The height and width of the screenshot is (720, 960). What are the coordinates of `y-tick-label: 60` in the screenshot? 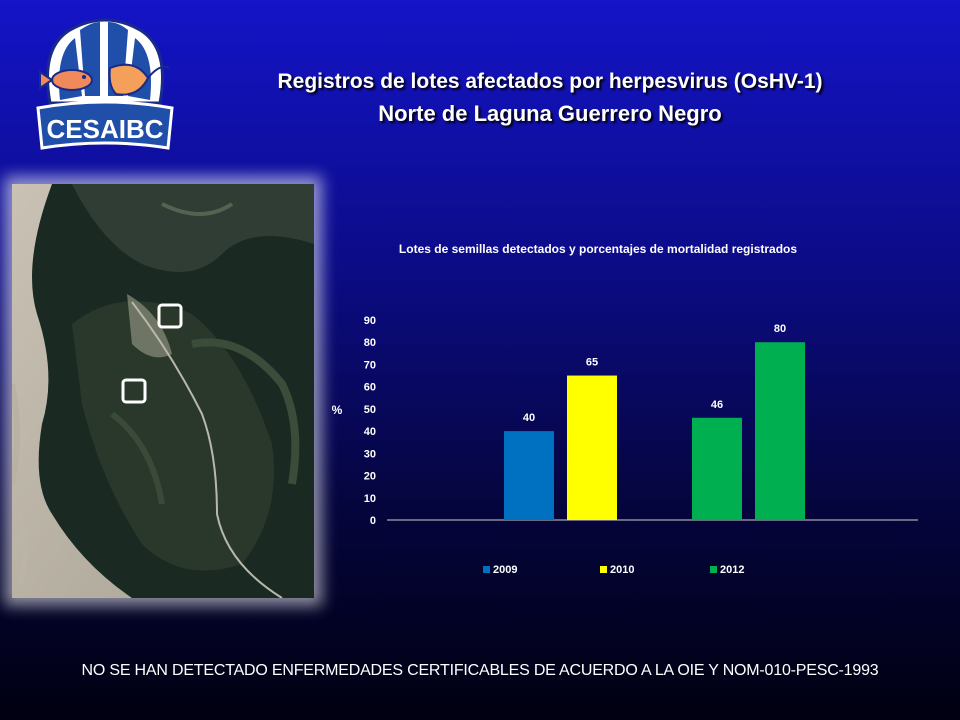 It's located at (370, 388).